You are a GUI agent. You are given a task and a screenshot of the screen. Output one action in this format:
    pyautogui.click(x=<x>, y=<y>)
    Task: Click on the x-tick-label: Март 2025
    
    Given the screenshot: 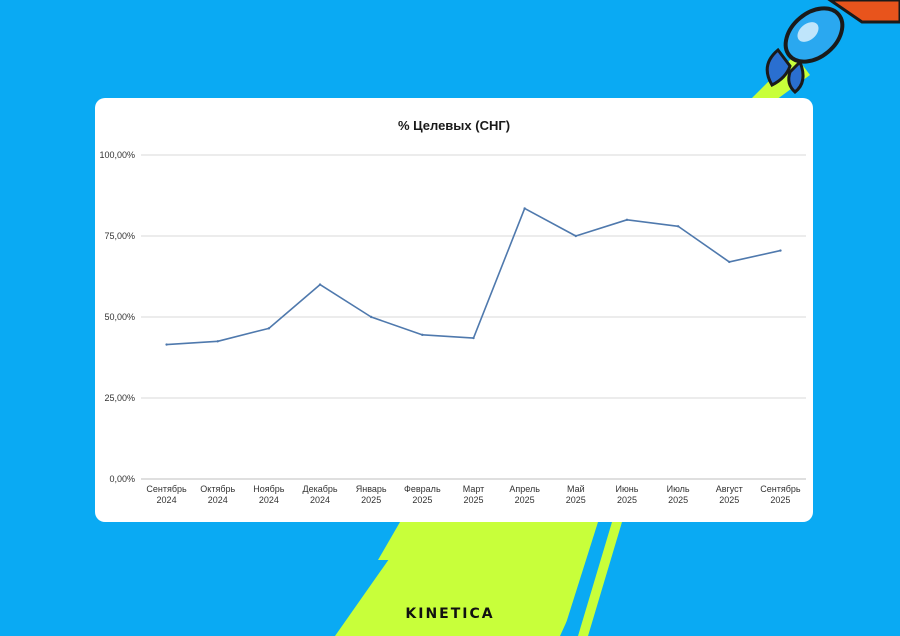 What is the action you would take?
    pyautogui.click(x=474, y=494)
    